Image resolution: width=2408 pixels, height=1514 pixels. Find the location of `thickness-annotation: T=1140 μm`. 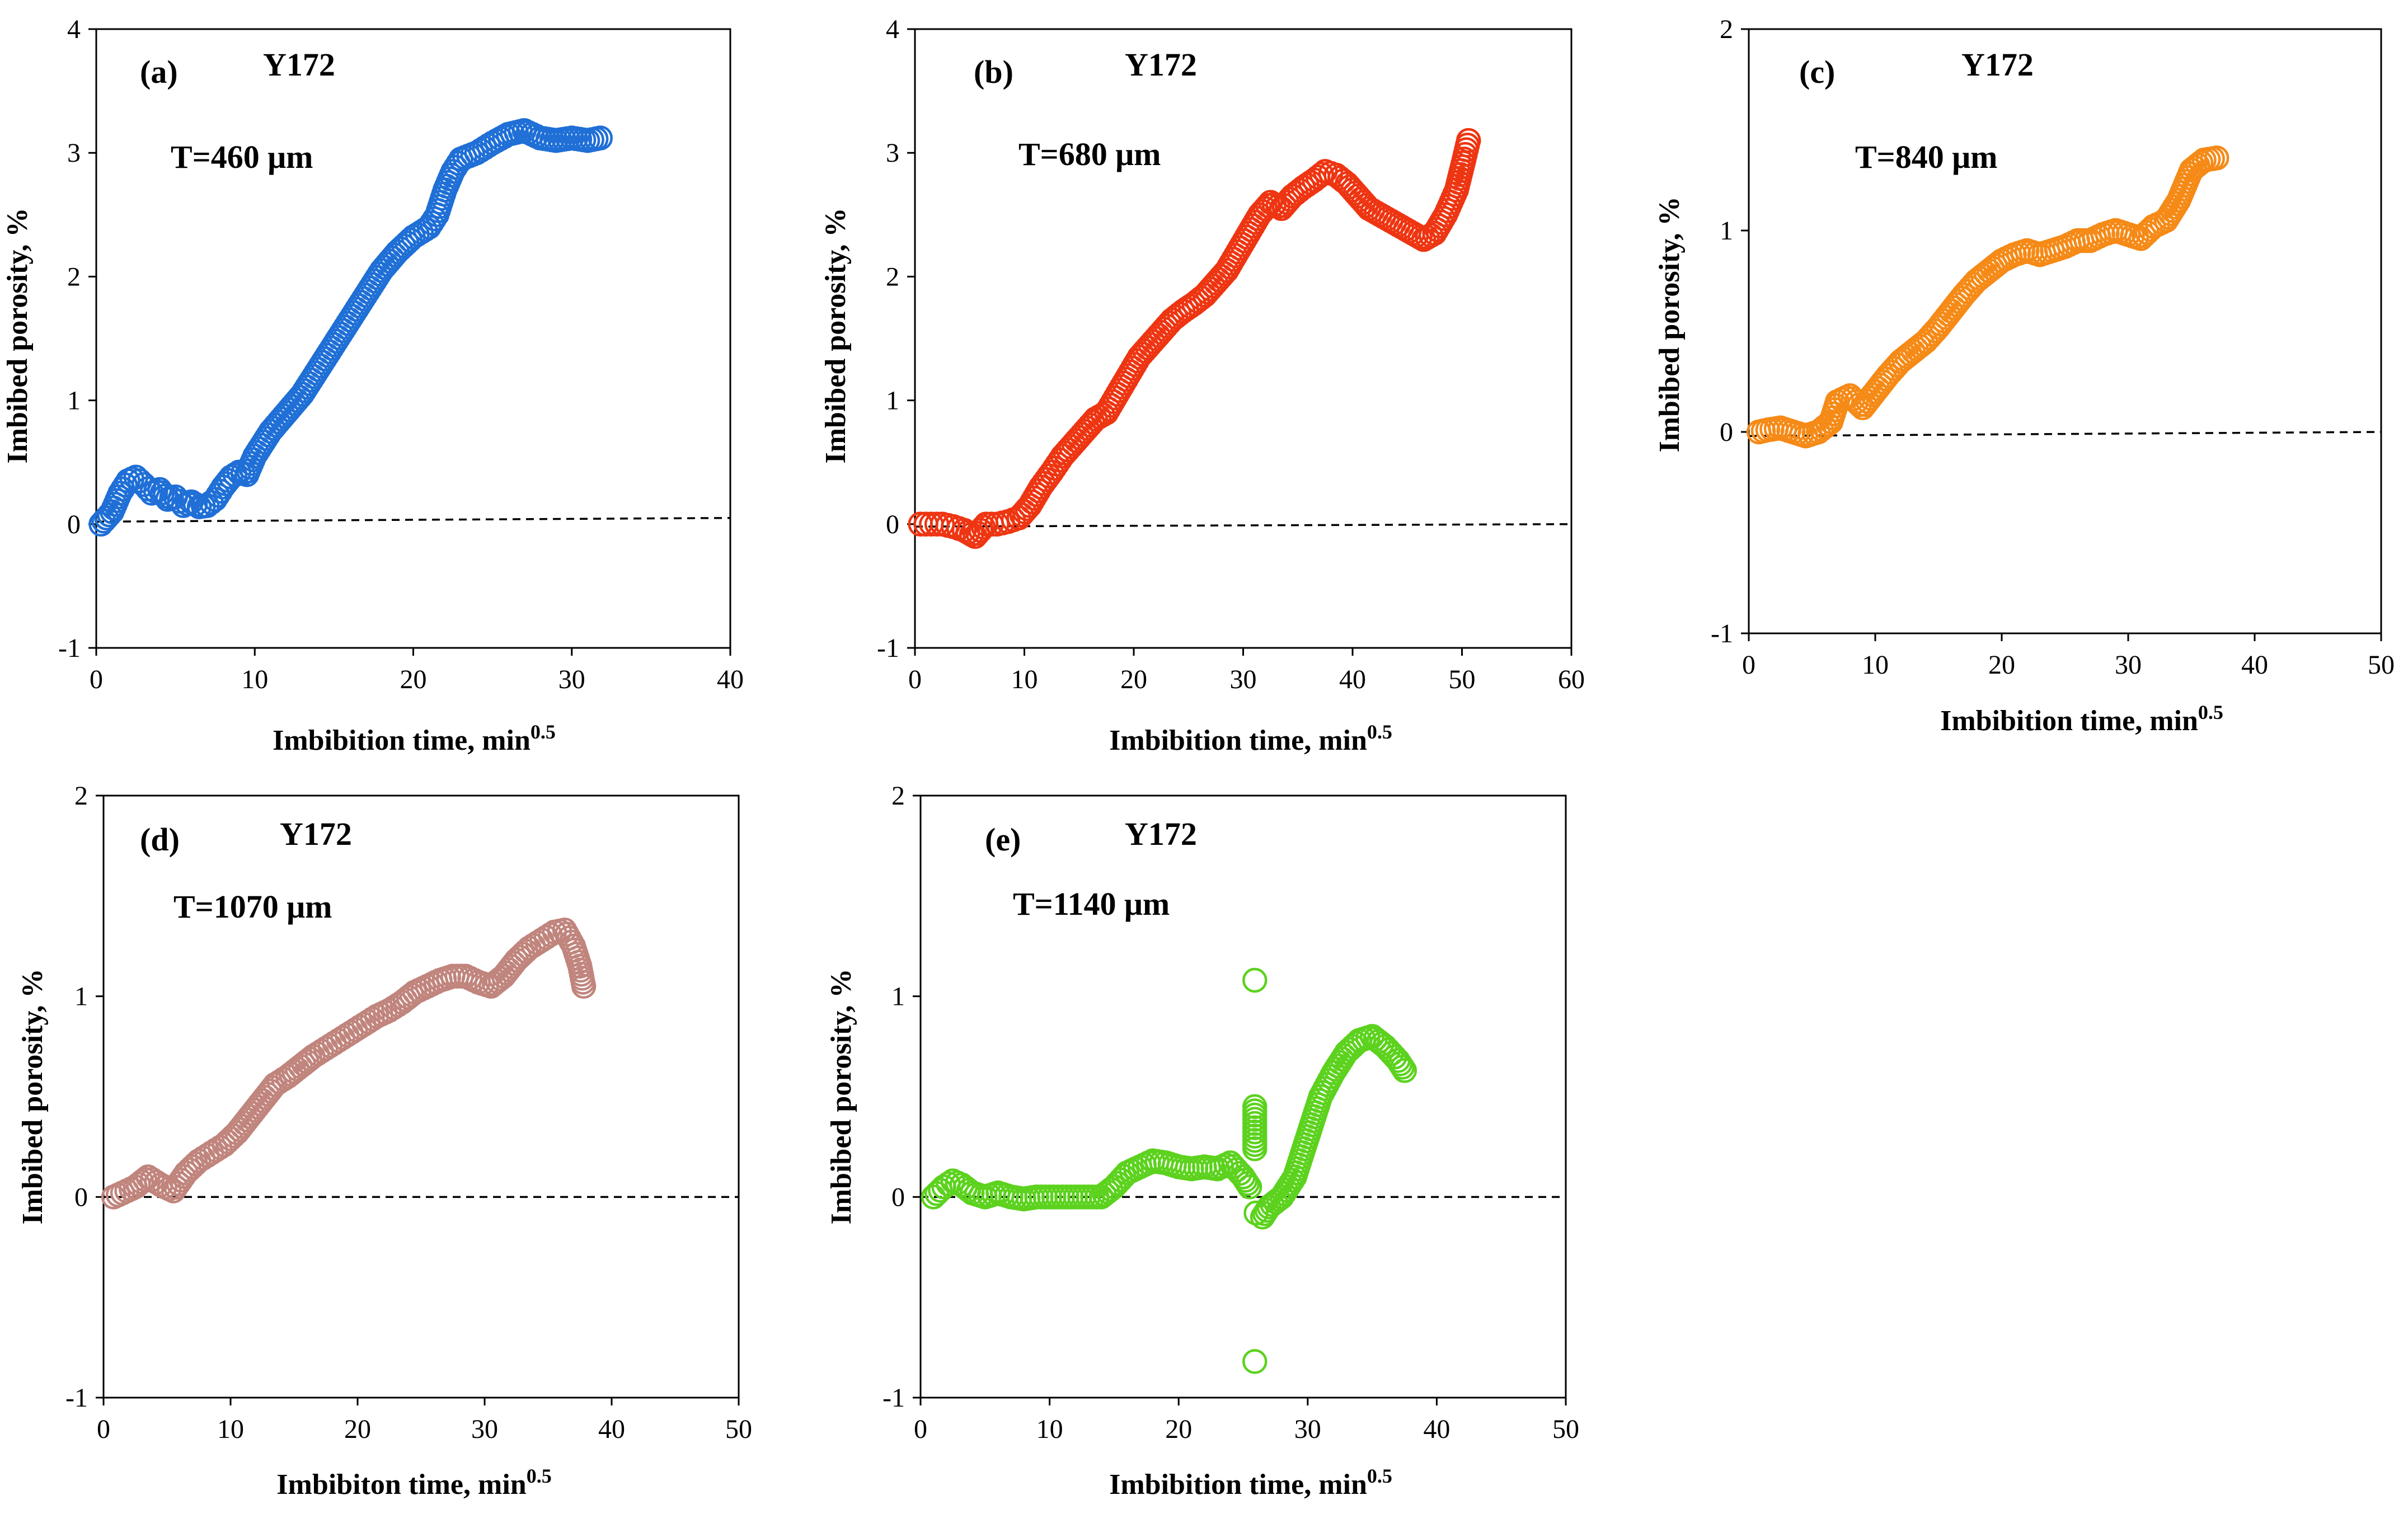

thickness-annotation: T=1140 μm is located at coordinates (1091, 904).